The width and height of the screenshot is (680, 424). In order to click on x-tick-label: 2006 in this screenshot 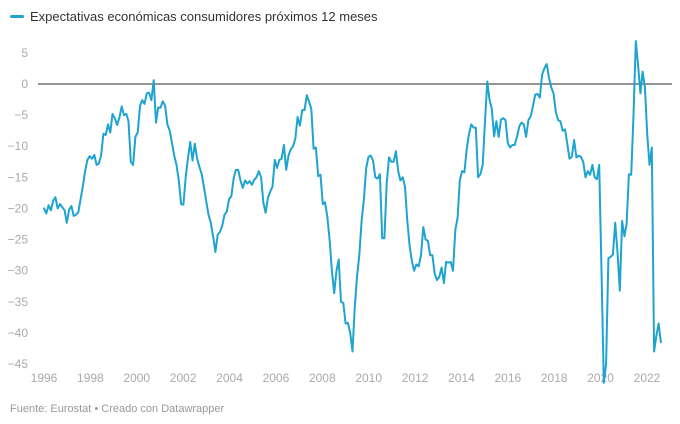, I will do `click(276, 378)`.